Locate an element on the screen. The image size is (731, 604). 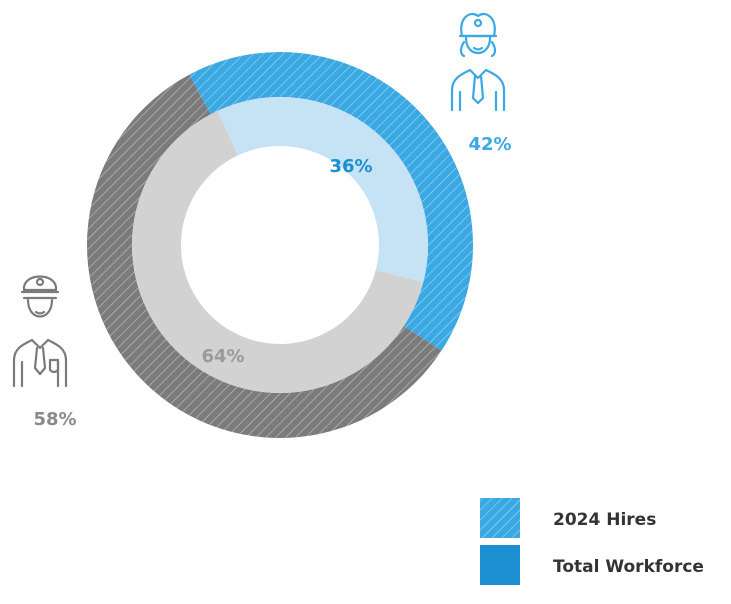
value-label: 58% is located at coordinates (54, 419).